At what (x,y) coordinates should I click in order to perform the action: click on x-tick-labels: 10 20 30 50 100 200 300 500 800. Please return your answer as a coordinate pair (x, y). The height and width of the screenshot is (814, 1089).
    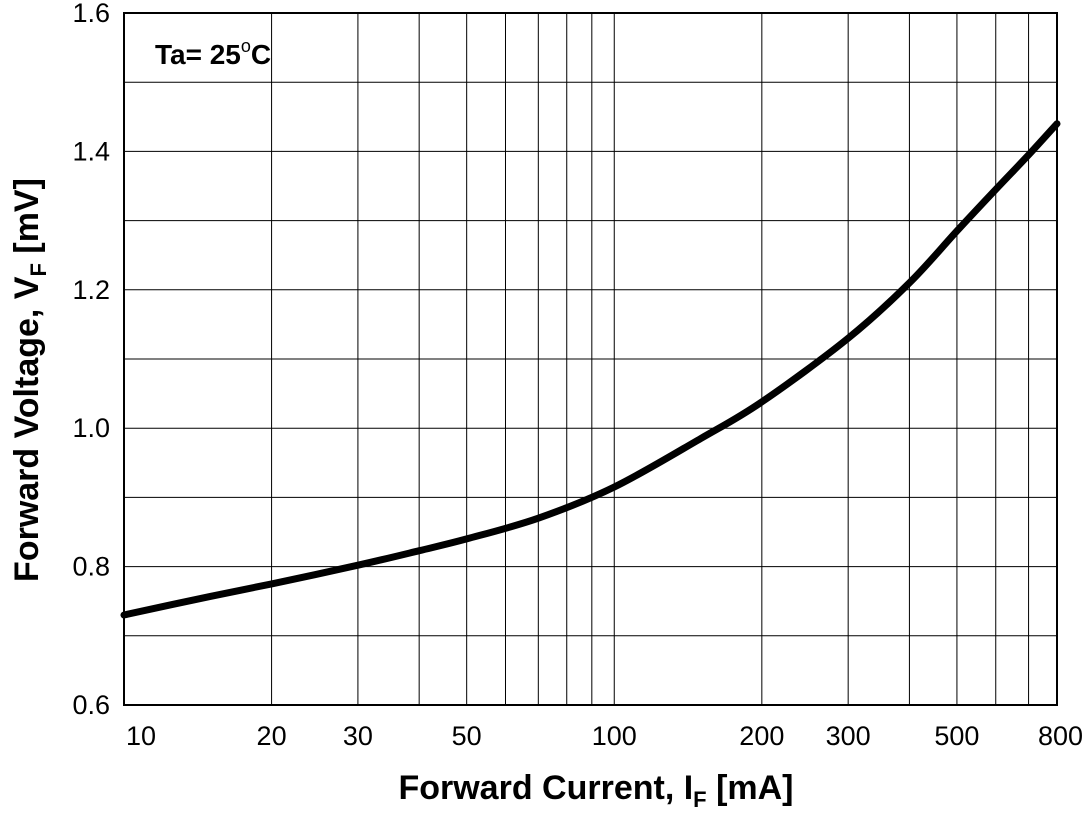
    Looking at the image, I should click on (604, 736).